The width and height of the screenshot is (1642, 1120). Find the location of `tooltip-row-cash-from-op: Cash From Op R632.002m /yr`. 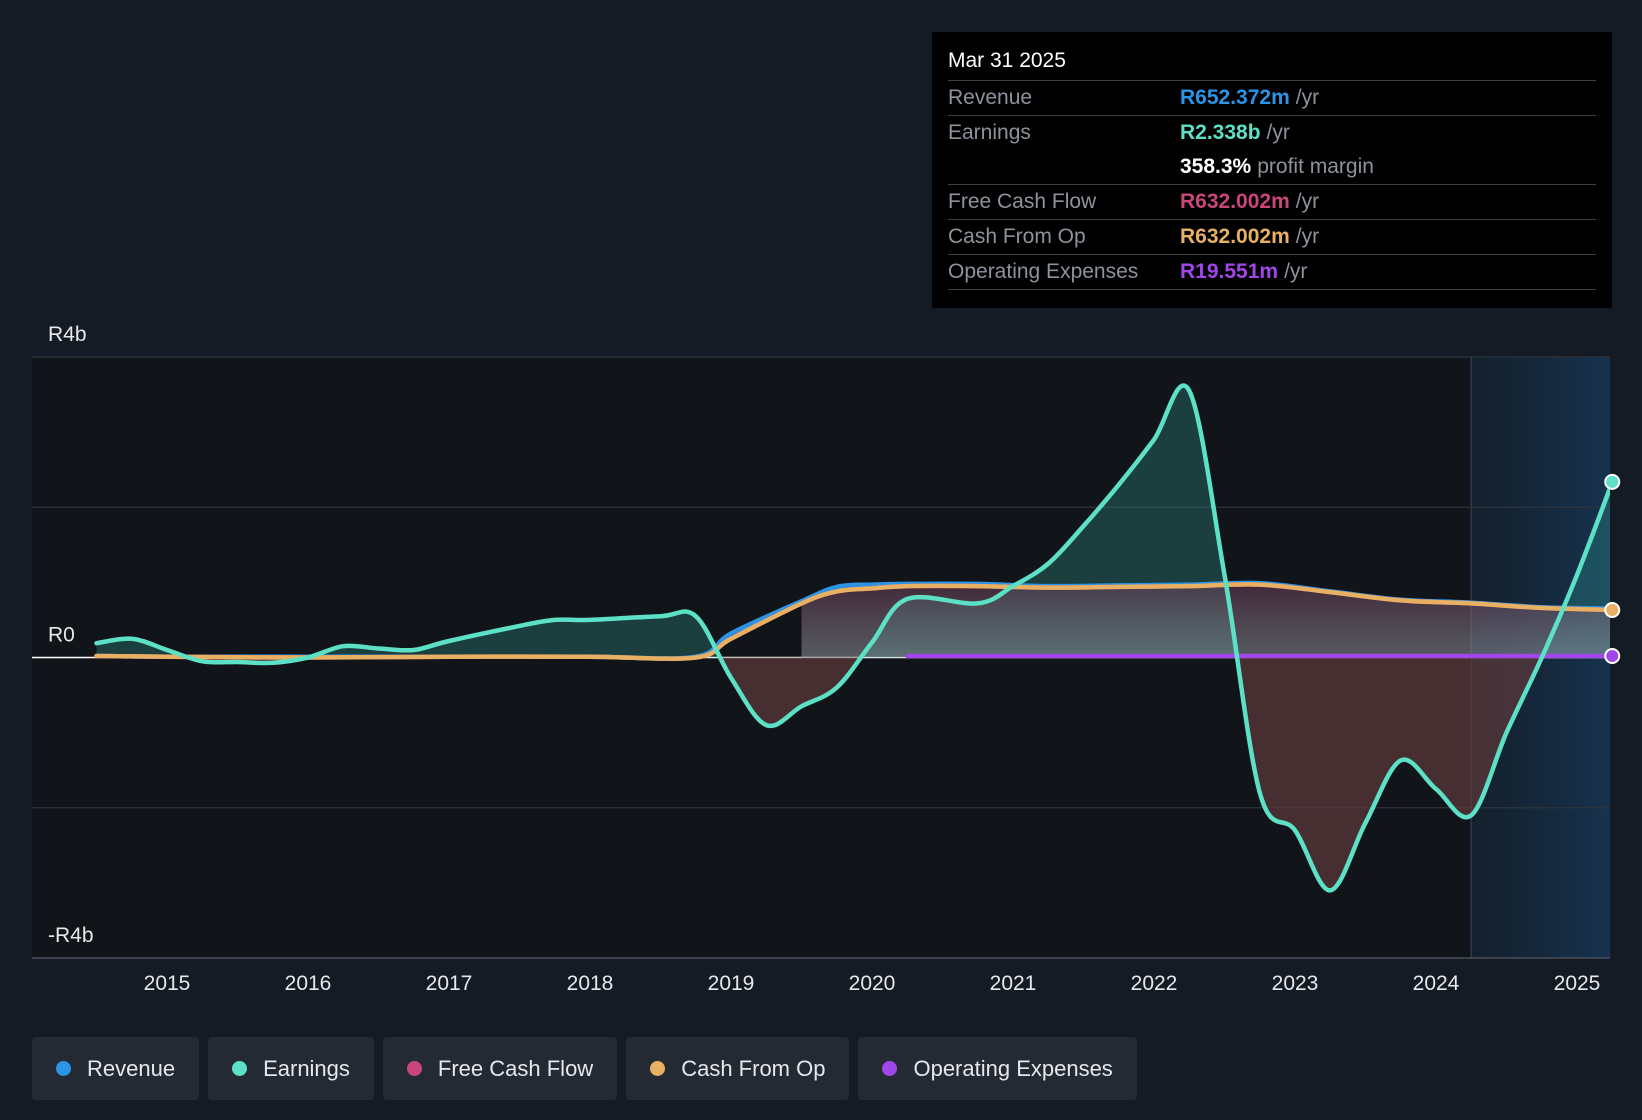

tooltip-row-cash-from-op: Cash From Op R632.002m /yr is located at coordinates (1272, 237).